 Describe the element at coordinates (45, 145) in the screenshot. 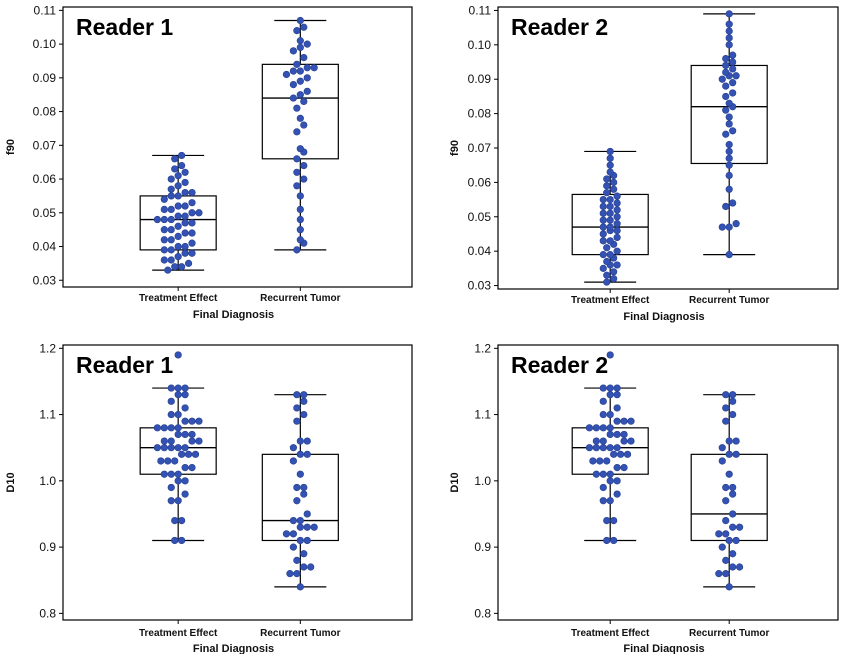

I see `y-tick-label: 0.07` at that location.